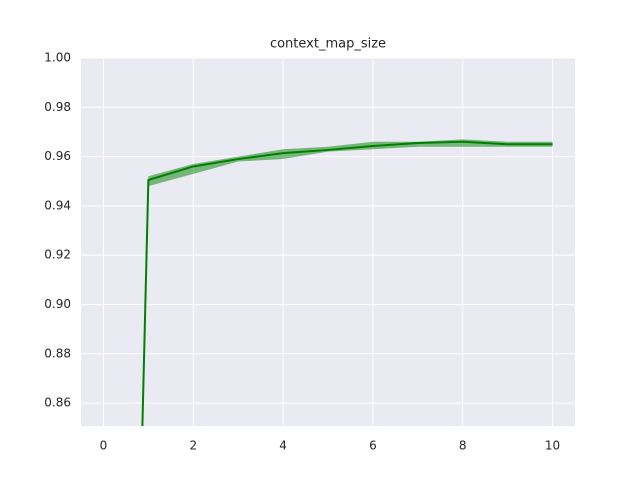 The image size is (640, 480). I want to click on y-tick-label: 0.92, so click(57, 255).